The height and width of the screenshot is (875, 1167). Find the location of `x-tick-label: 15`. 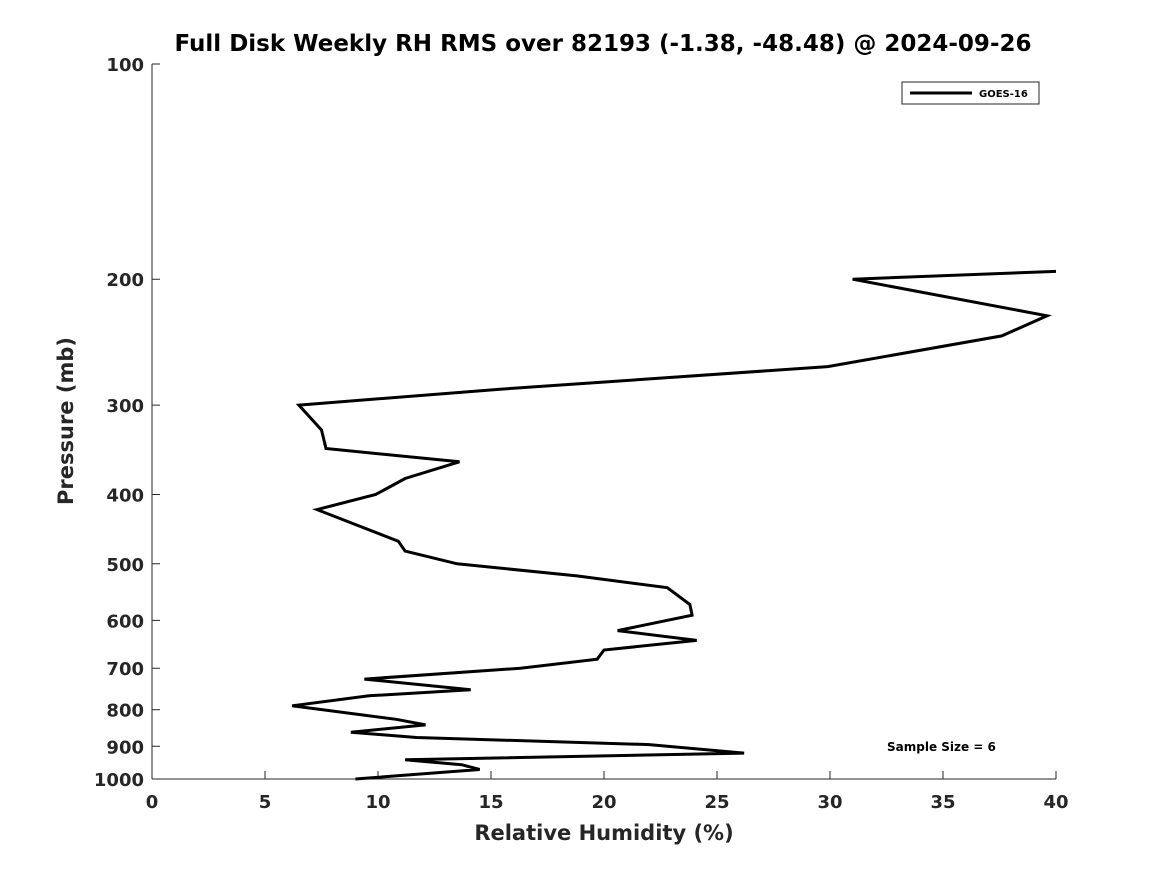

x-tick-label: 15 is located at coordinates (490, 802).